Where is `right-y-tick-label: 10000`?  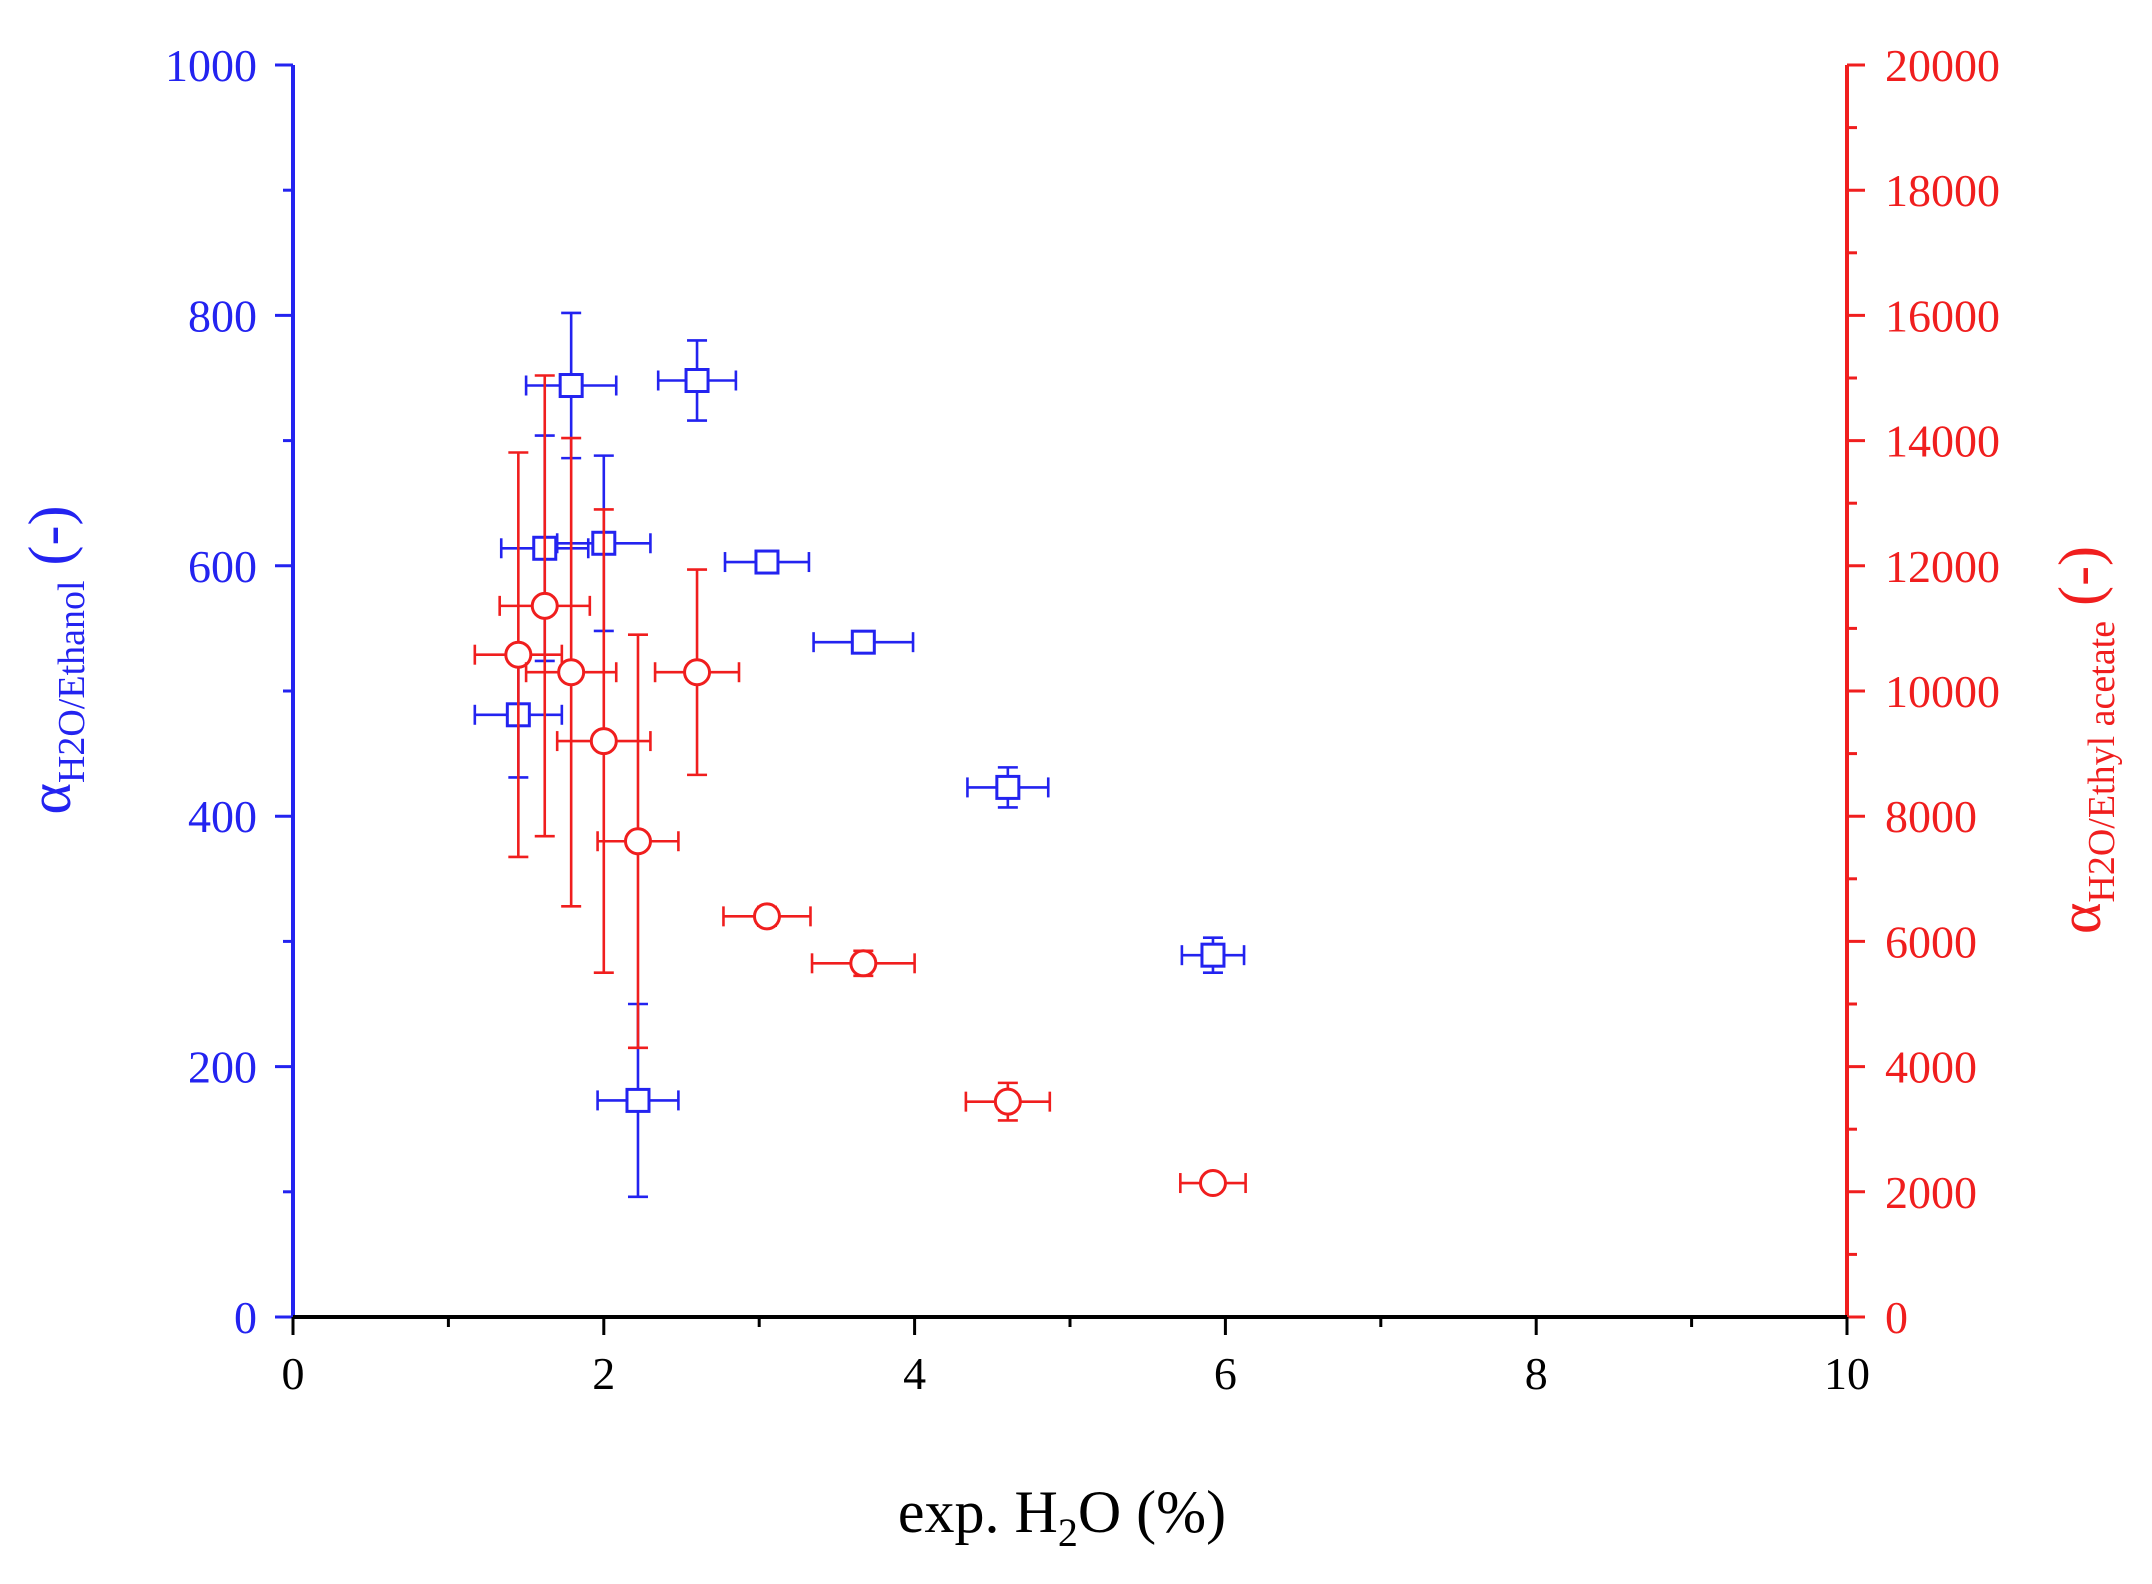 right-y-tick-label: 10000 is located at coordinates (1942, 691).